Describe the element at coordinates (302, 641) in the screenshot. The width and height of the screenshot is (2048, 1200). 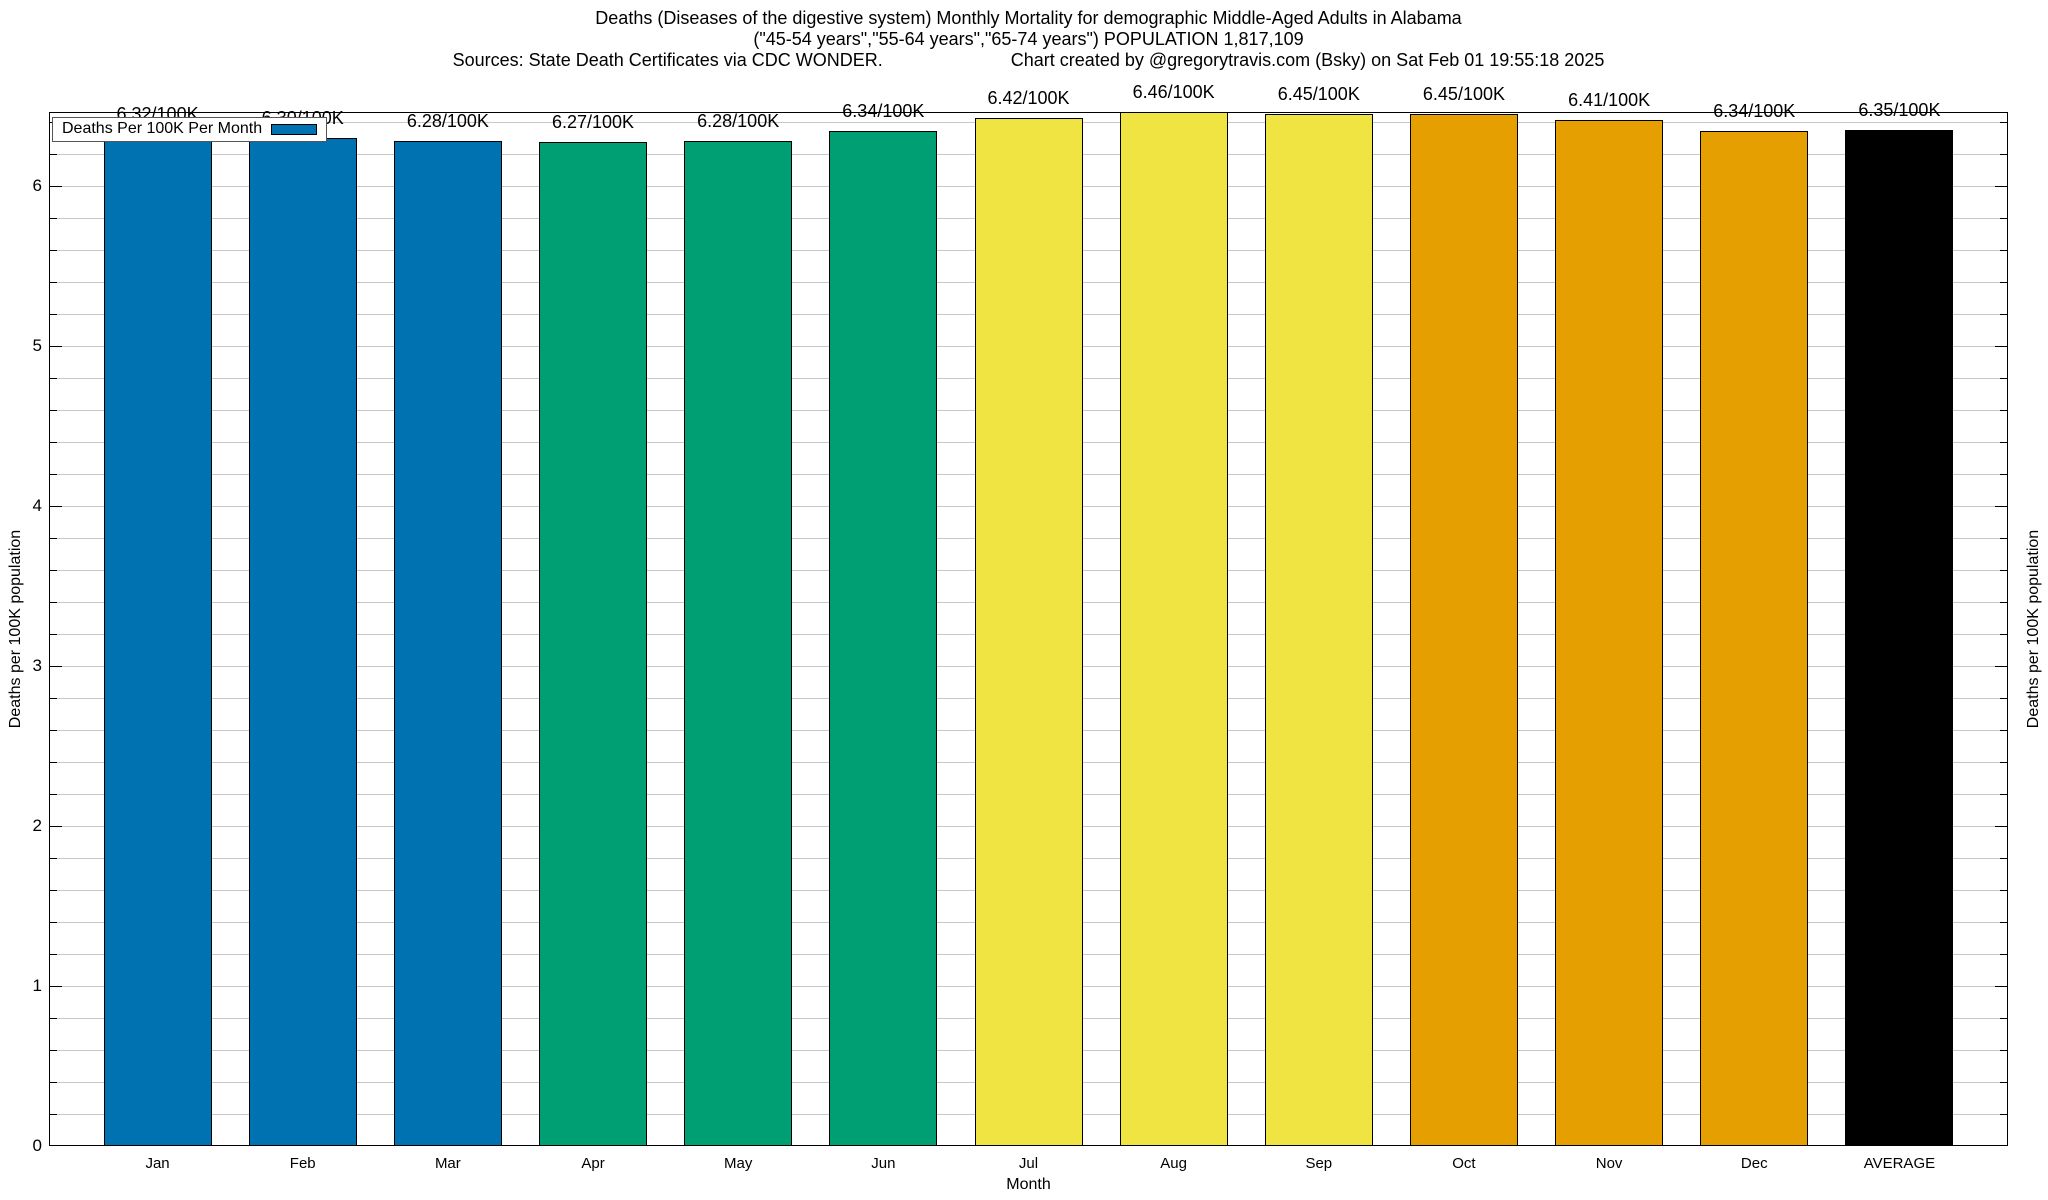
I see `bar-feb` at that location.